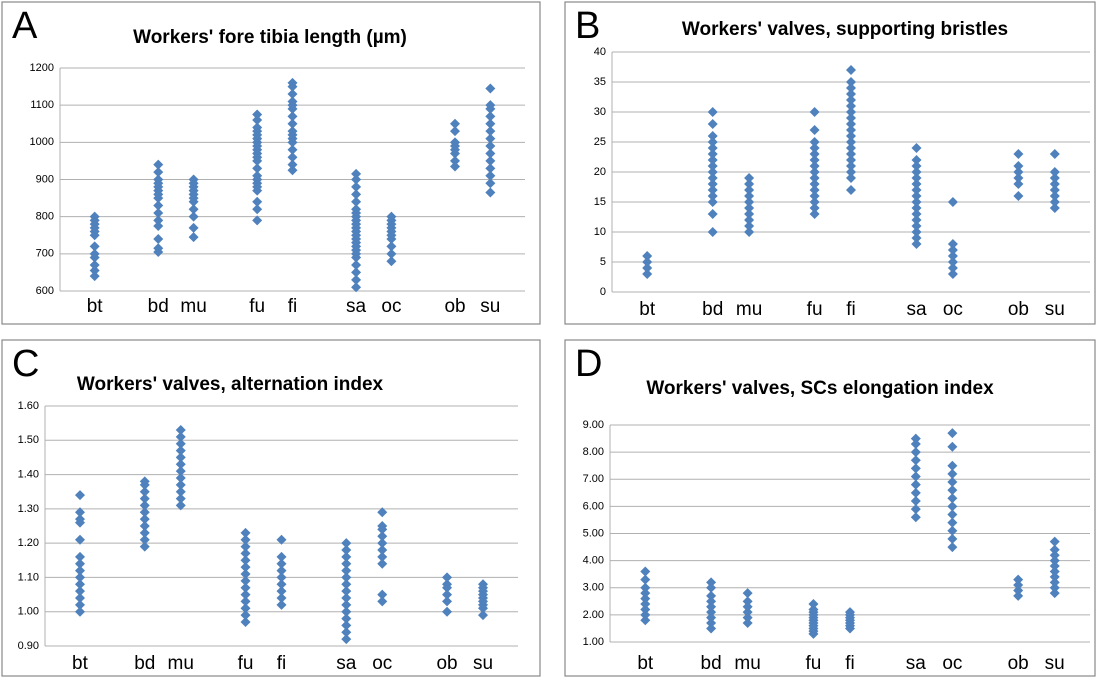 The width and height of the screenshot is (1097, 678). I want to click on x-tick-label: fi, so click(850, 663).